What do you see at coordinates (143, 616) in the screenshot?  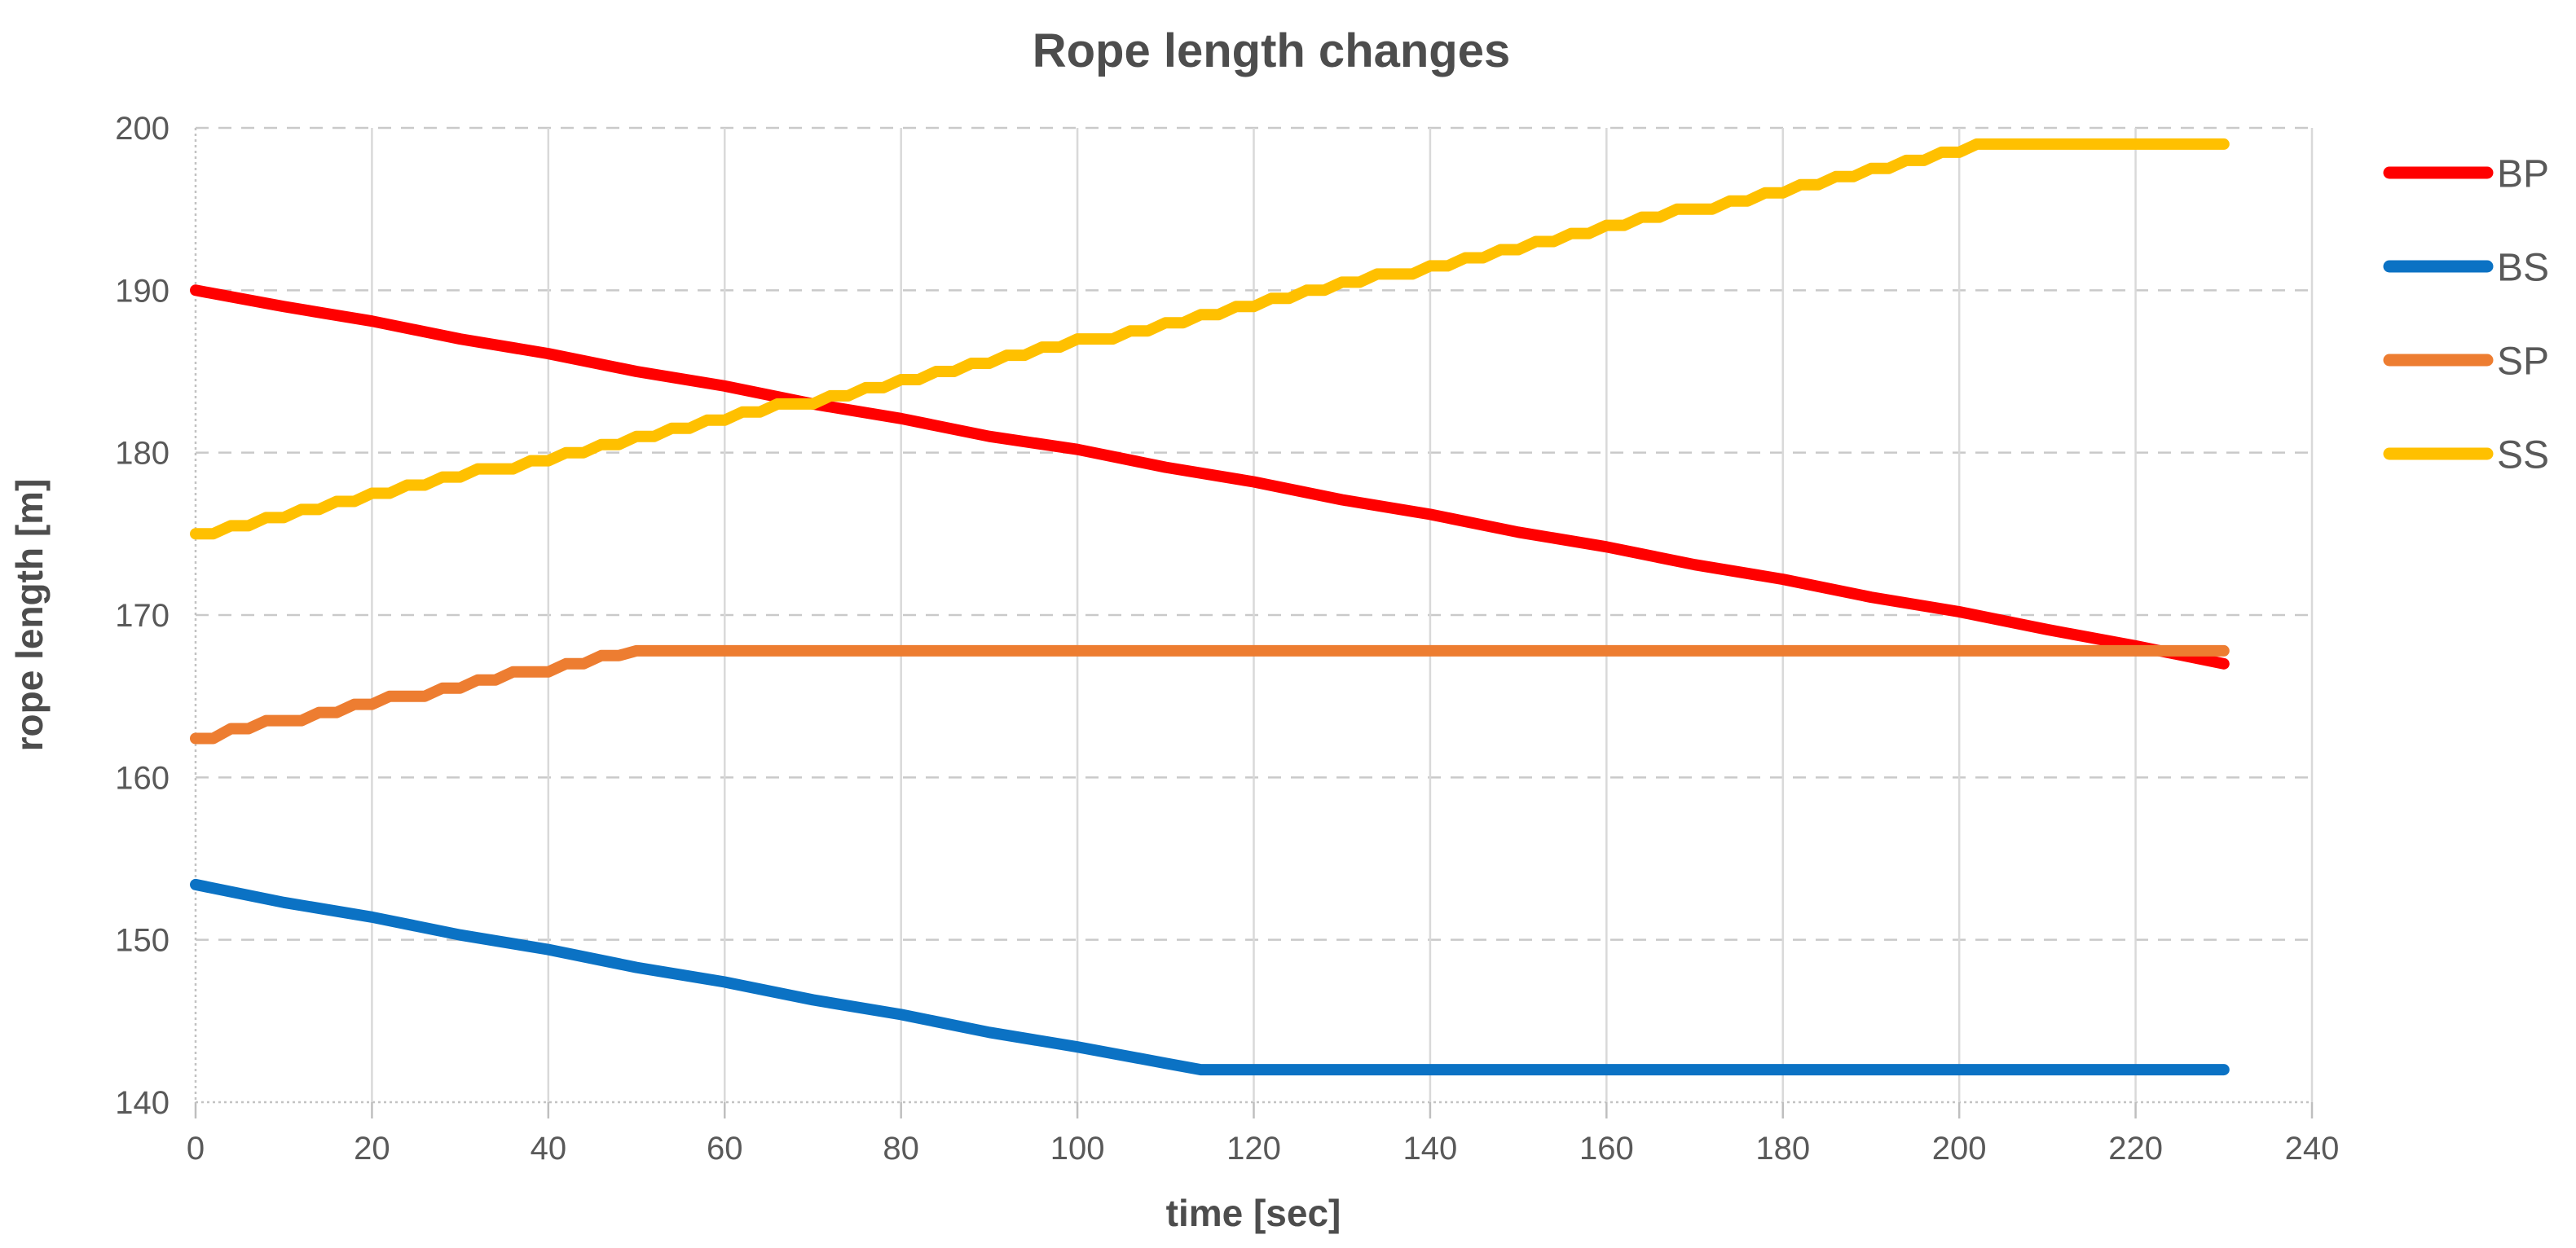 I see `y-tick-label: 170` at bounding box center [143, 616].